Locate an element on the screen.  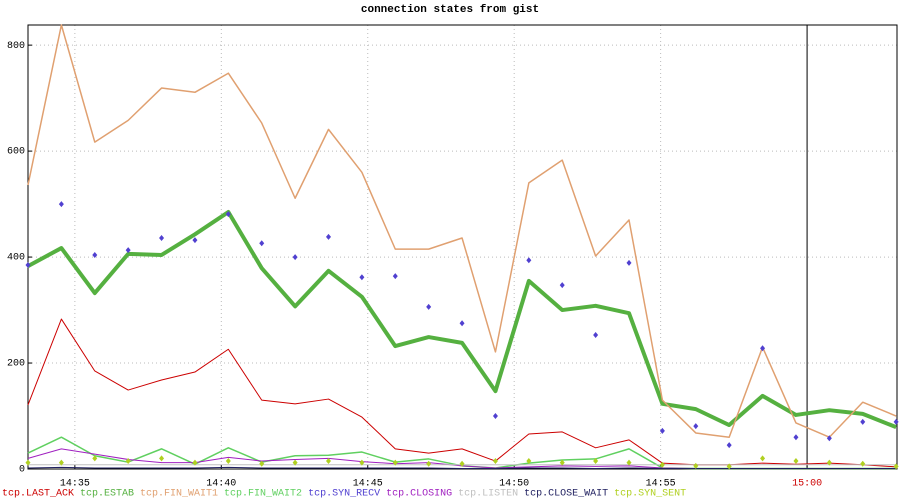
legend-entry: tcp.LAST_ACK is located at coordinates (38, 494).